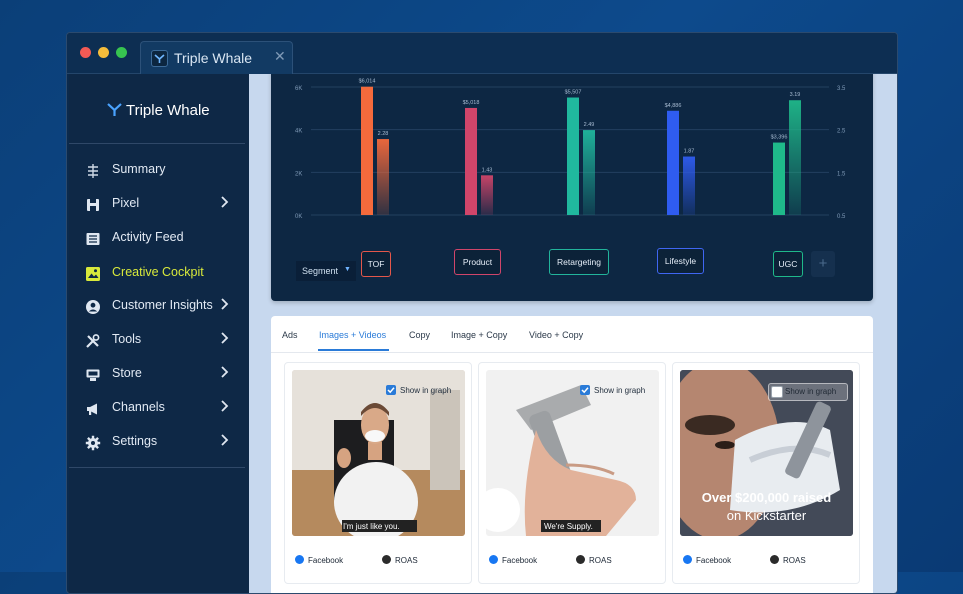 The image size is (963, 594). Describe the element at coordinates (164, 375) in the screenshot. I see `sidebar-item-store: Store` at that location.